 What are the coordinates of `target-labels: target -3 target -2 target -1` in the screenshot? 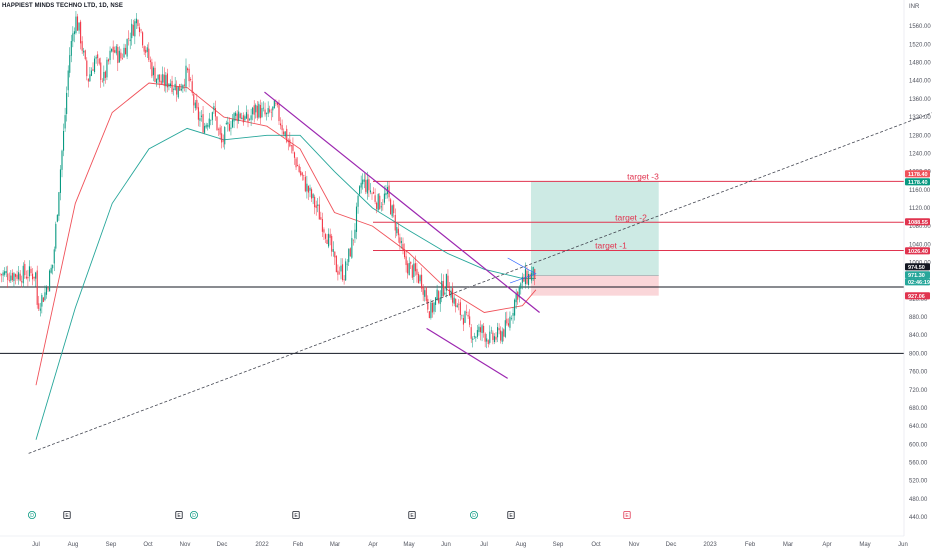 It's located at (627, 210).